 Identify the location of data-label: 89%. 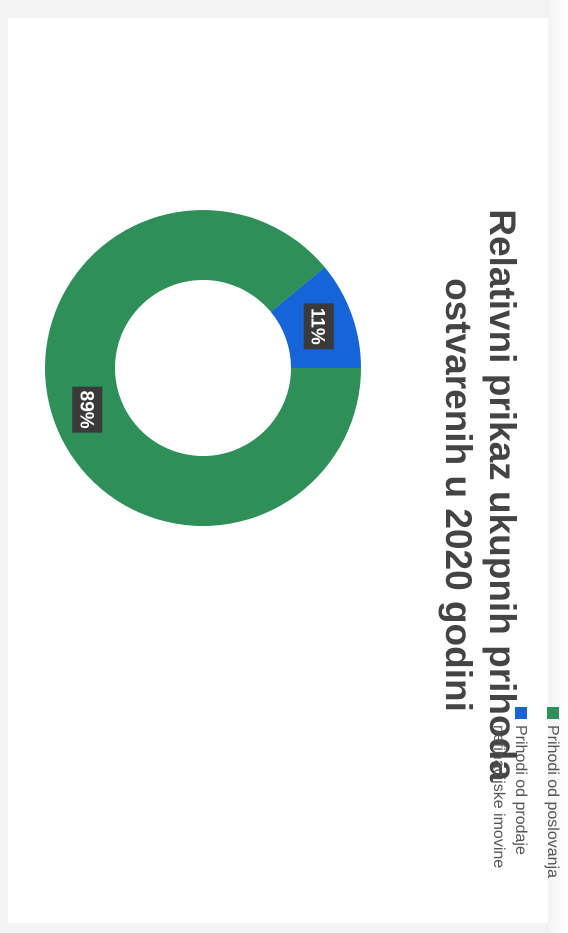
(87, 409).